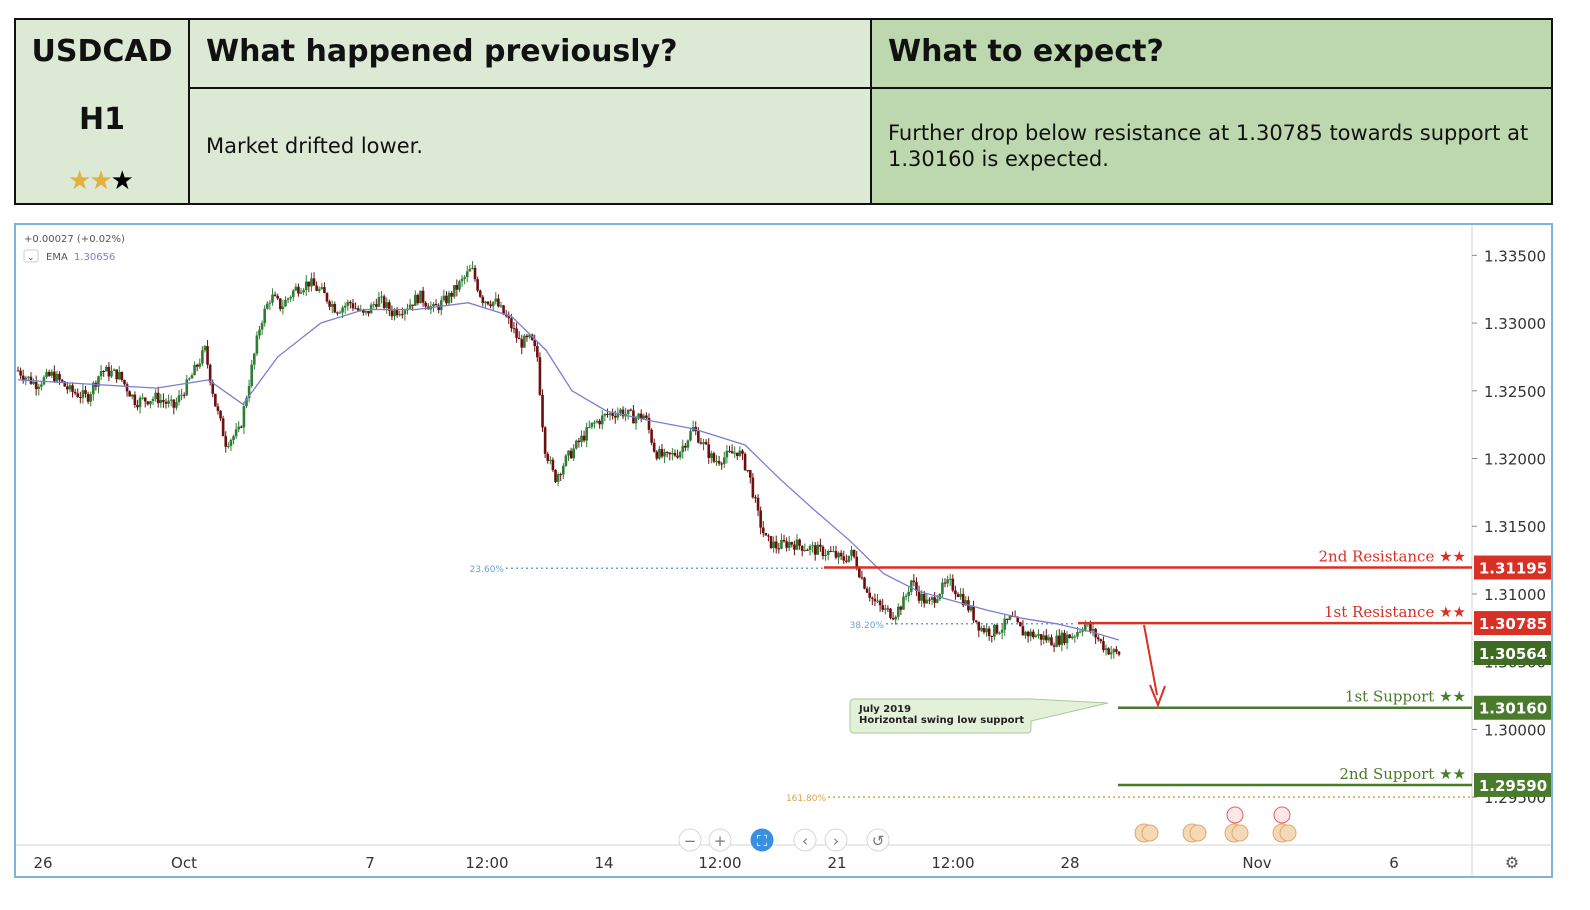 The width and height of the screenshot is (1590, 910). I want to click on fullscreen-icon: ⛶, so click(762, 841).